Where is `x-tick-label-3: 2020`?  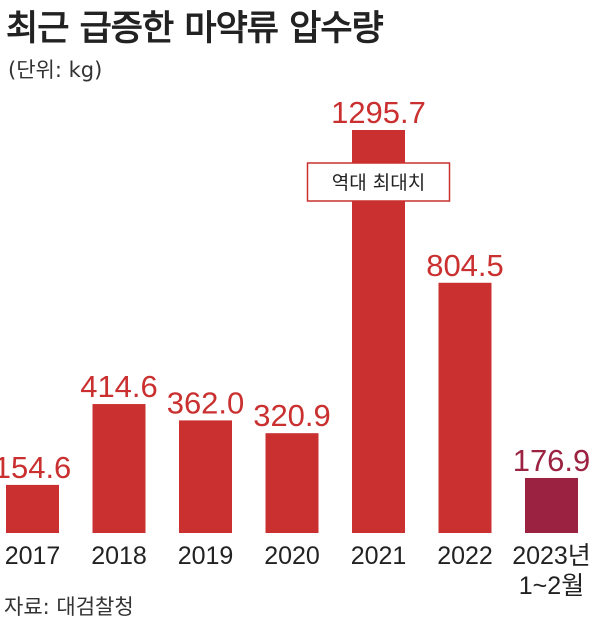 x-tick-label-3: 2020 is located at coordinates (292, 556).